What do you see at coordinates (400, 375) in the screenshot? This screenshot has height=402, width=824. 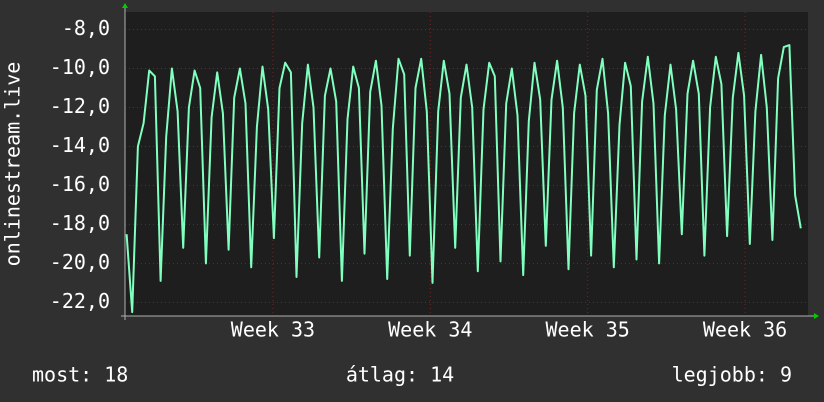 I see `footer-average: átlag: 14` at bounding box center [400, 375].